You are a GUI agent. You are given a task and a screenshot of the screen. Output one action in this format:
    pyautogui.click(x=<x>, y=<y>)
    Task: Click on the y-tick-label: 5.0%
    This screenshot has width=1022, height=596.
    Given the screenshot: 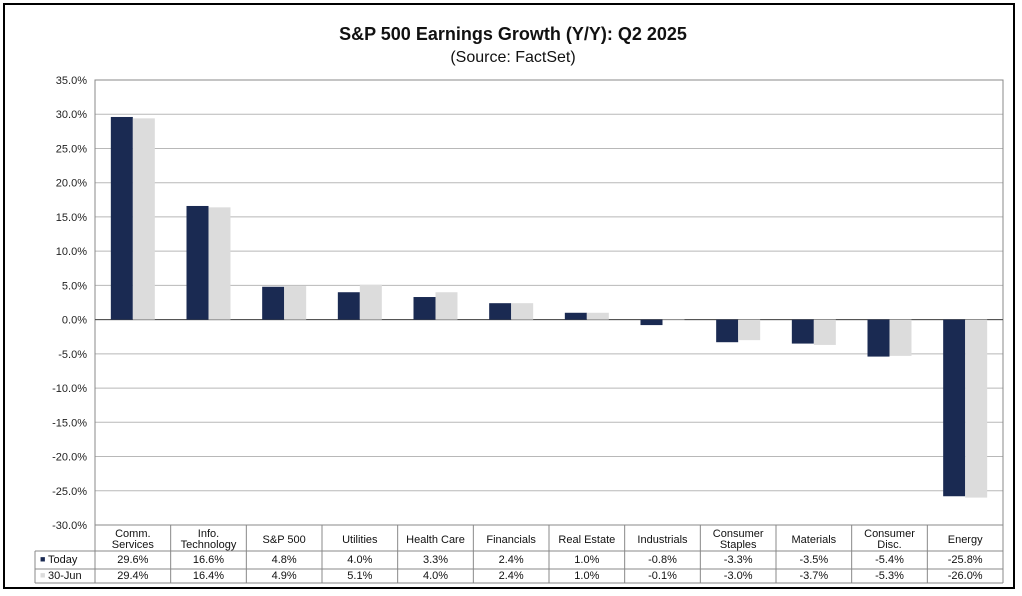 What is the action you would take?
    pyautogui.click(x=74, y=286)
    